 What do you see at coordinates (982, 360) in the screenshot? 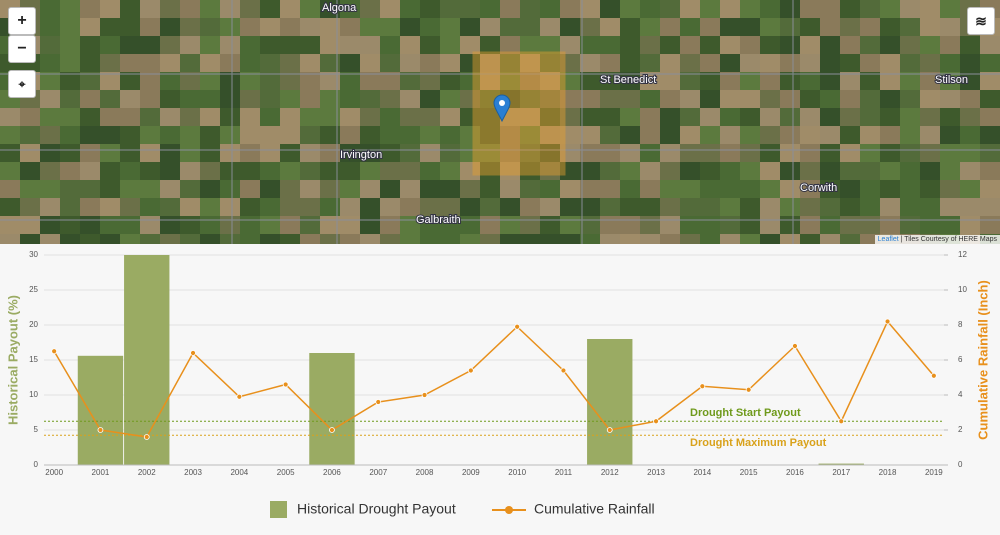
I see `y2-axis-title: Cumulative Rainfall (Inch)` at bounding box center [982, 360].